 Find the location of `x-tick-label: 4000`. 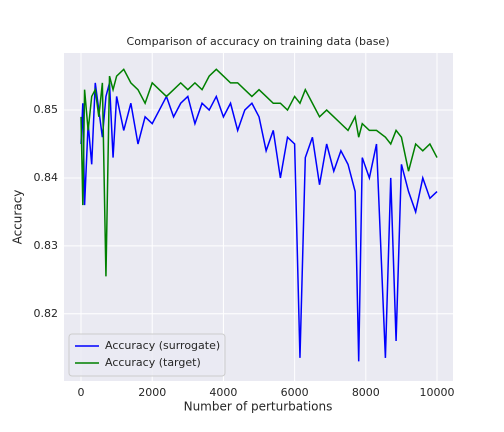

x-tick-label: 4000 is located at coordinates (223, 392).